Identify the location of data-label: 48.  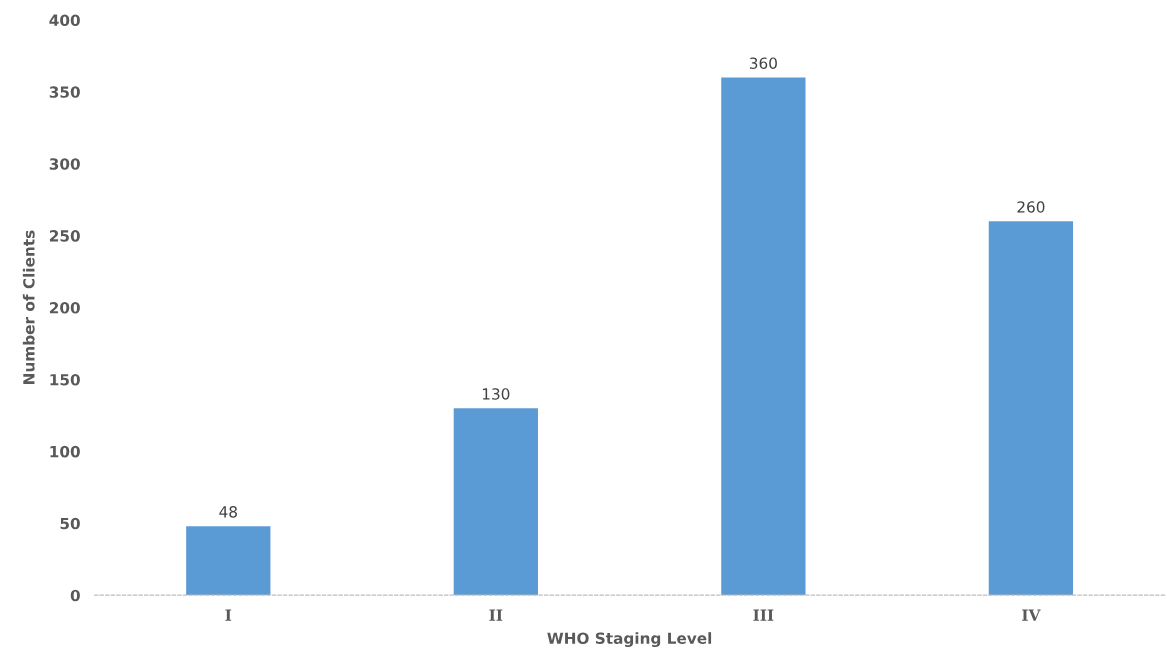
(228, 512).